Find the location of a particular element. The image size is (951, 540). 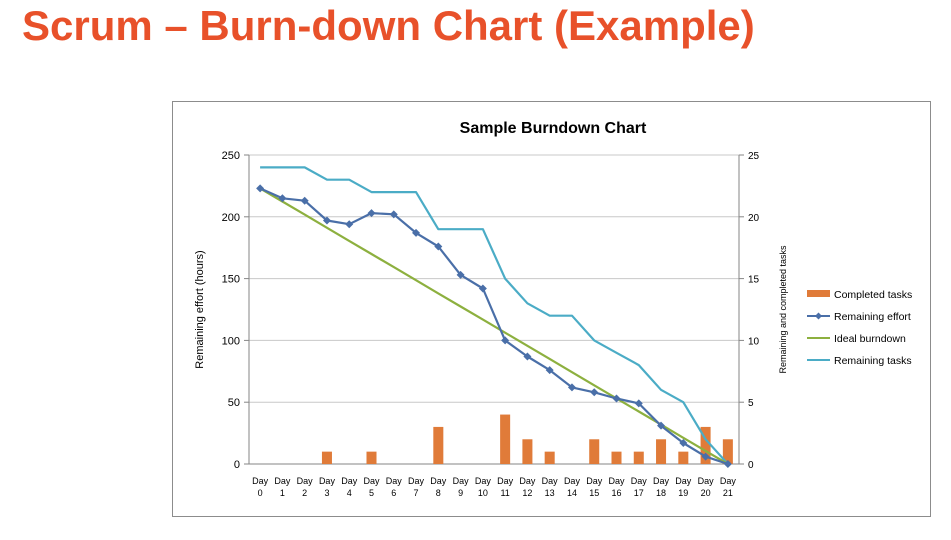

left-axis-title: Remaining effort (hours) is located at coordinates (200, 309).